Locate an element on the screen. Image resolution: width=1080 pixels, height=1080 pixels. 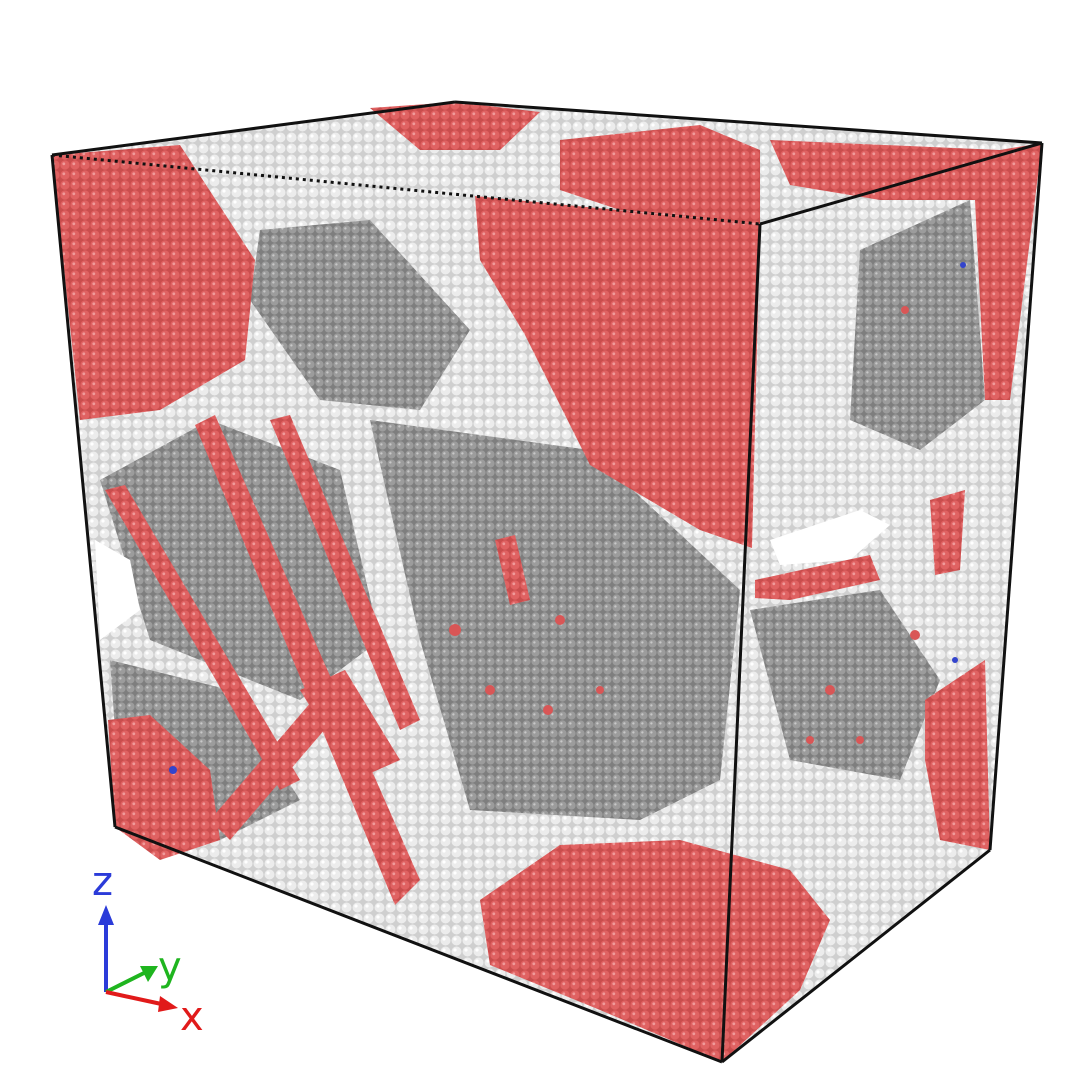
x-arrowhead is located at coordinates (168, 1004).